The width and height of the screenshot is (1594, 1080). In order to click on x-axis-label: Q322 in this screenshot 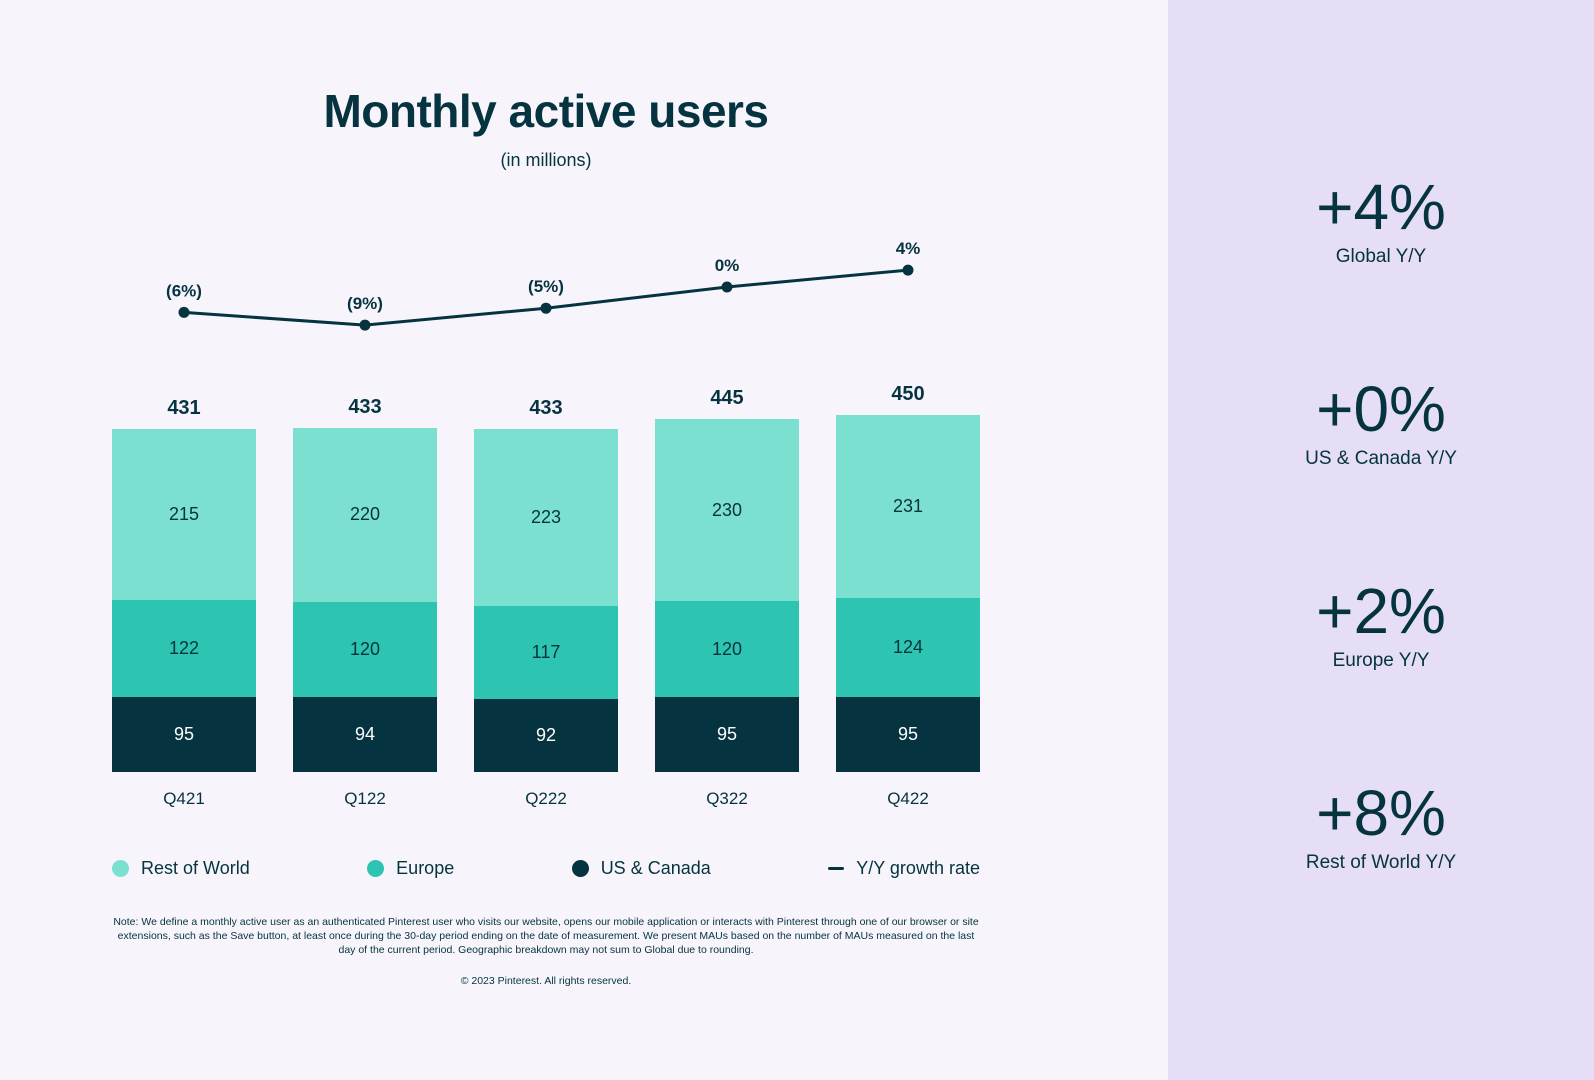, I will do `click(727, 798)`.